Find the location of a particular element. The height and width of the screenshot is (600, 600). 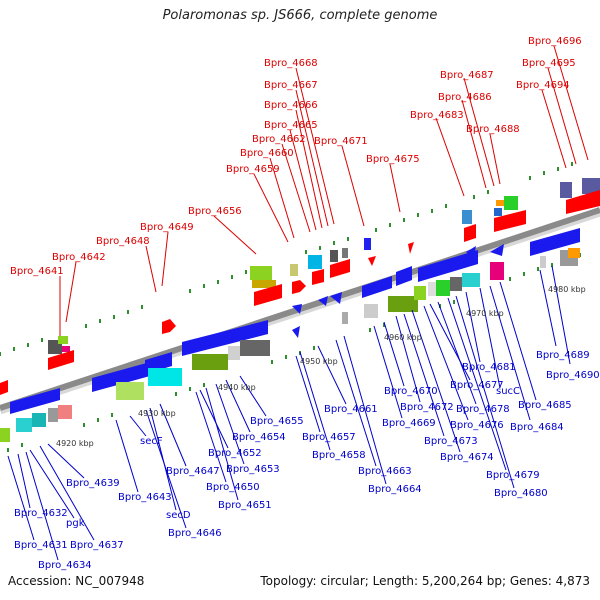

tick-label: 4940 kbp is located at coordinates (237, 387).